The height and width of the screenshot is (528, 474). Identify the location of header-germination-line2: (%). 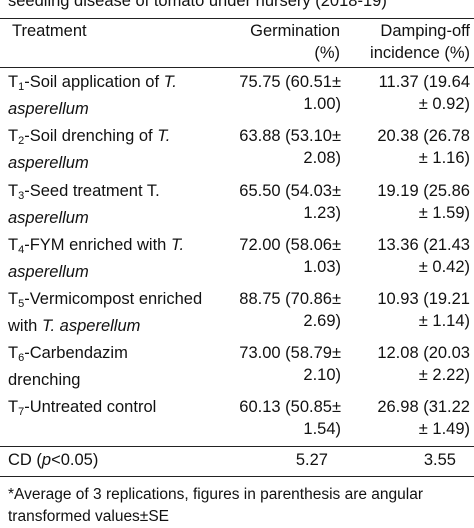
(327, 53).